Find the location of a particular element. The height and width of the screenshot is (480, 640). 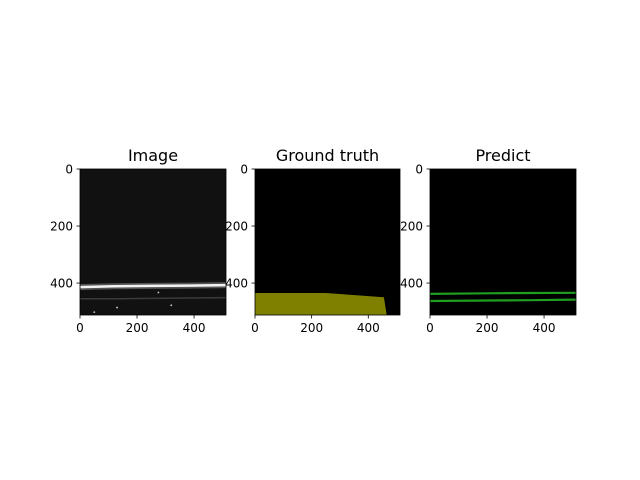

panel-predict: 0 200 400 0 200 400 Predict is located at coordinates (488, 240).